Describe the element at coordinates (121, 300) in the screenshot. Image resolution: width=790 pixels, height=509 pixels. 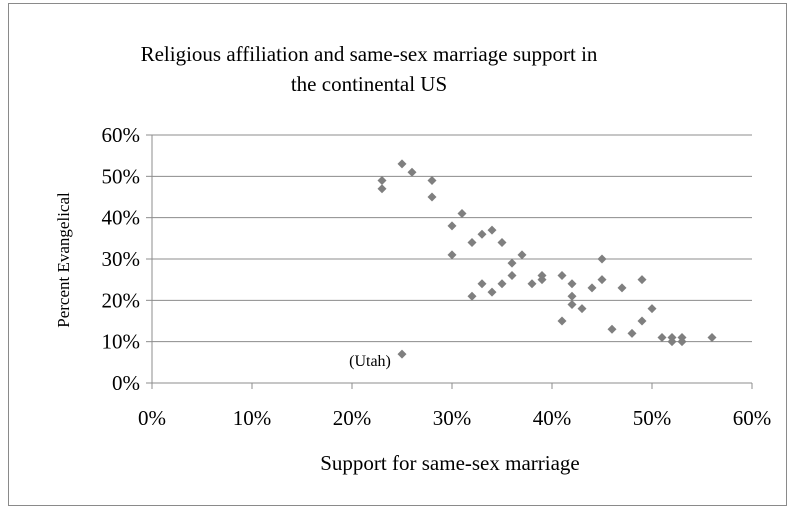
I see `y-tick-label: 20%` at that location.